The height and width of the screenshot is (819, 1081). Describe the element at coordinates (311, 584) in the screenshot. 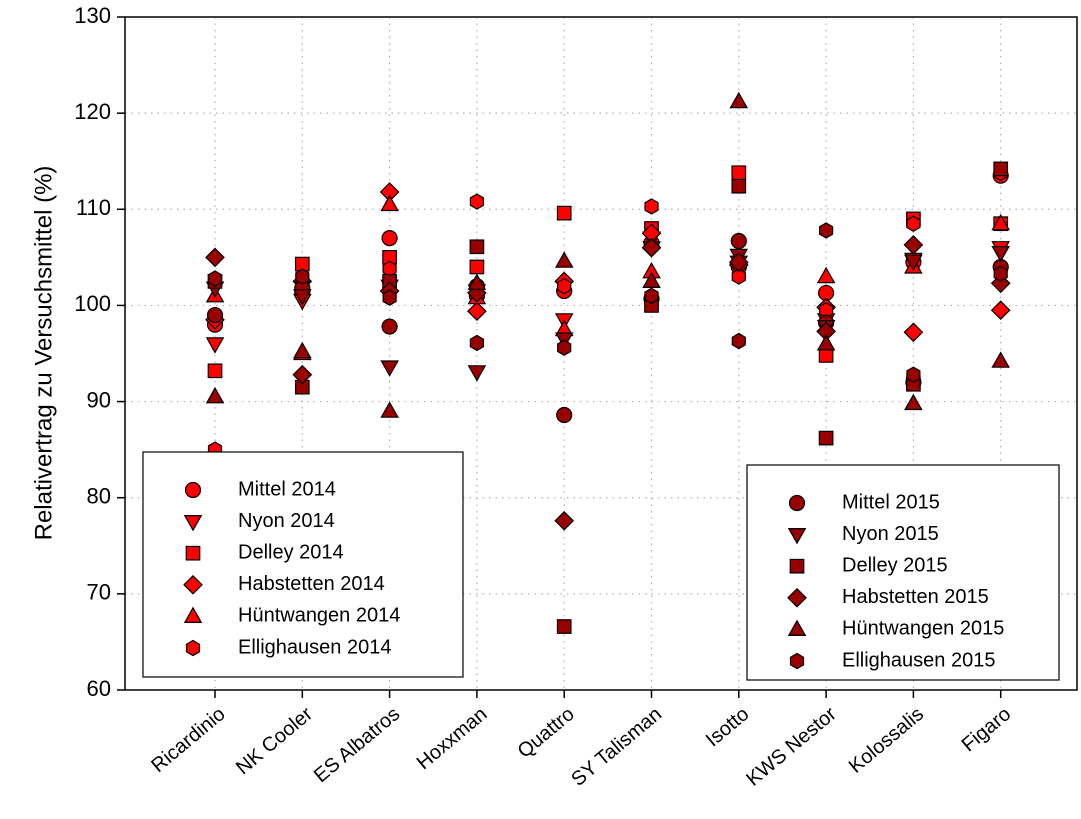

I see `legend-label: Habstetten 2014` at that location.